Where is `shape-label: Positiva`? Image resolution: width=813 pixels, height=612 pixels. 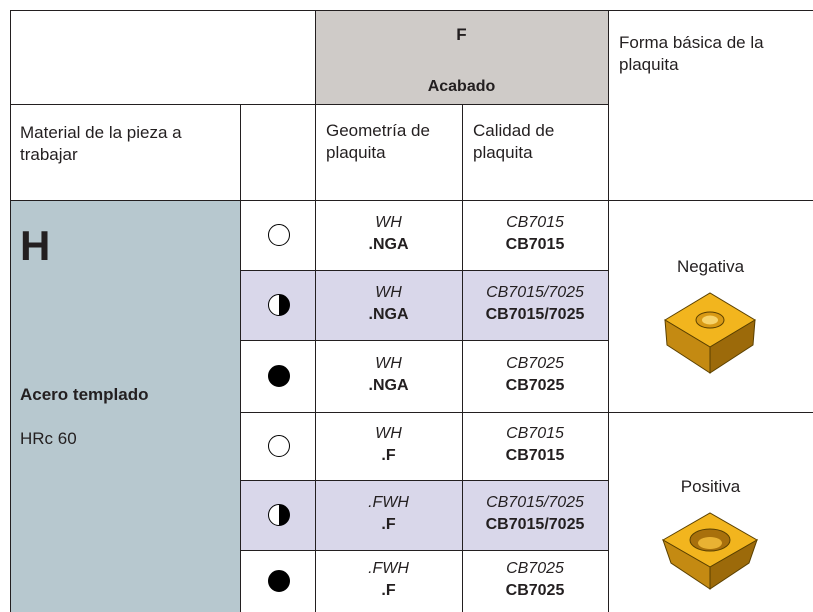
shape-label: Positiva is located at coordinates (710, 486).